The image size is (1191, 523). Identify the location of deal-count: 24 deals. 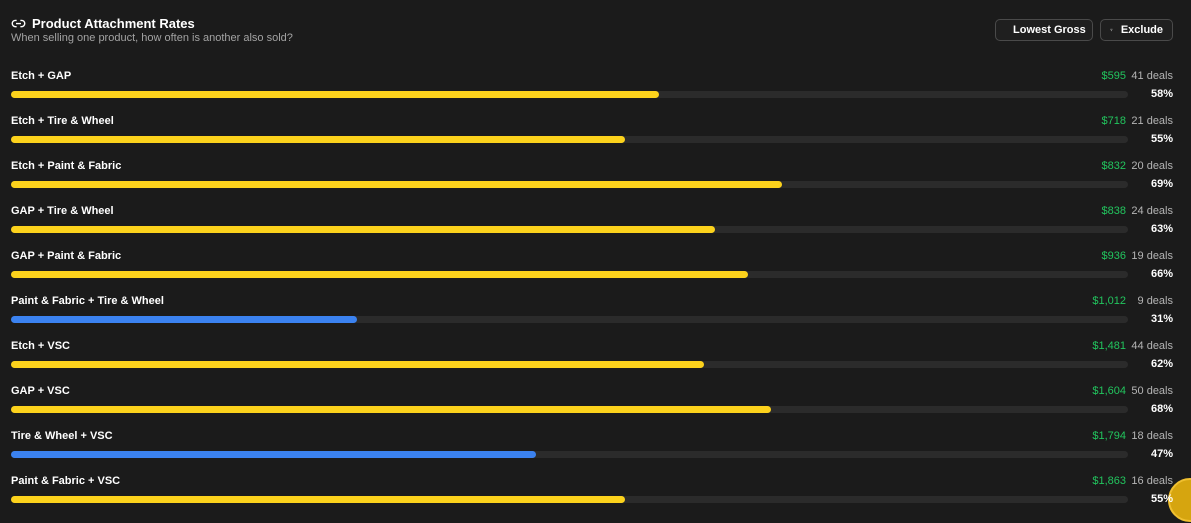
(1152, 211).